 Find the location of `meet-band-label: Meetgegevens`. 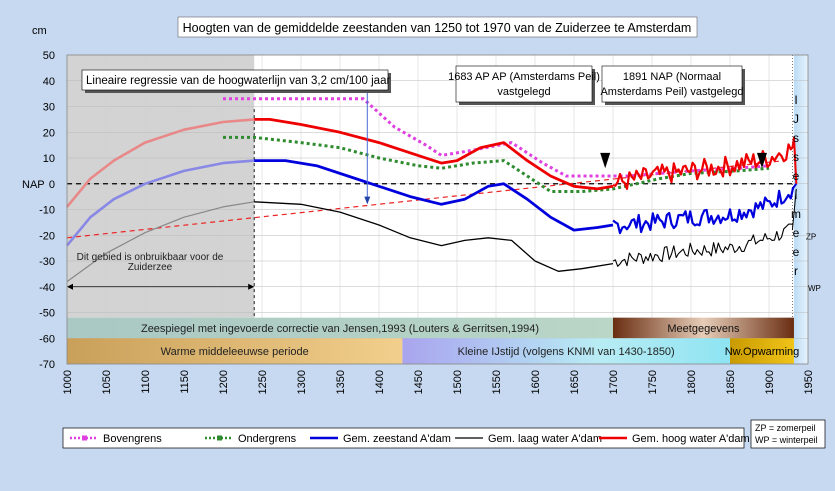

meet-band-label: Meetgegevens is located at coordinates (703, 329).